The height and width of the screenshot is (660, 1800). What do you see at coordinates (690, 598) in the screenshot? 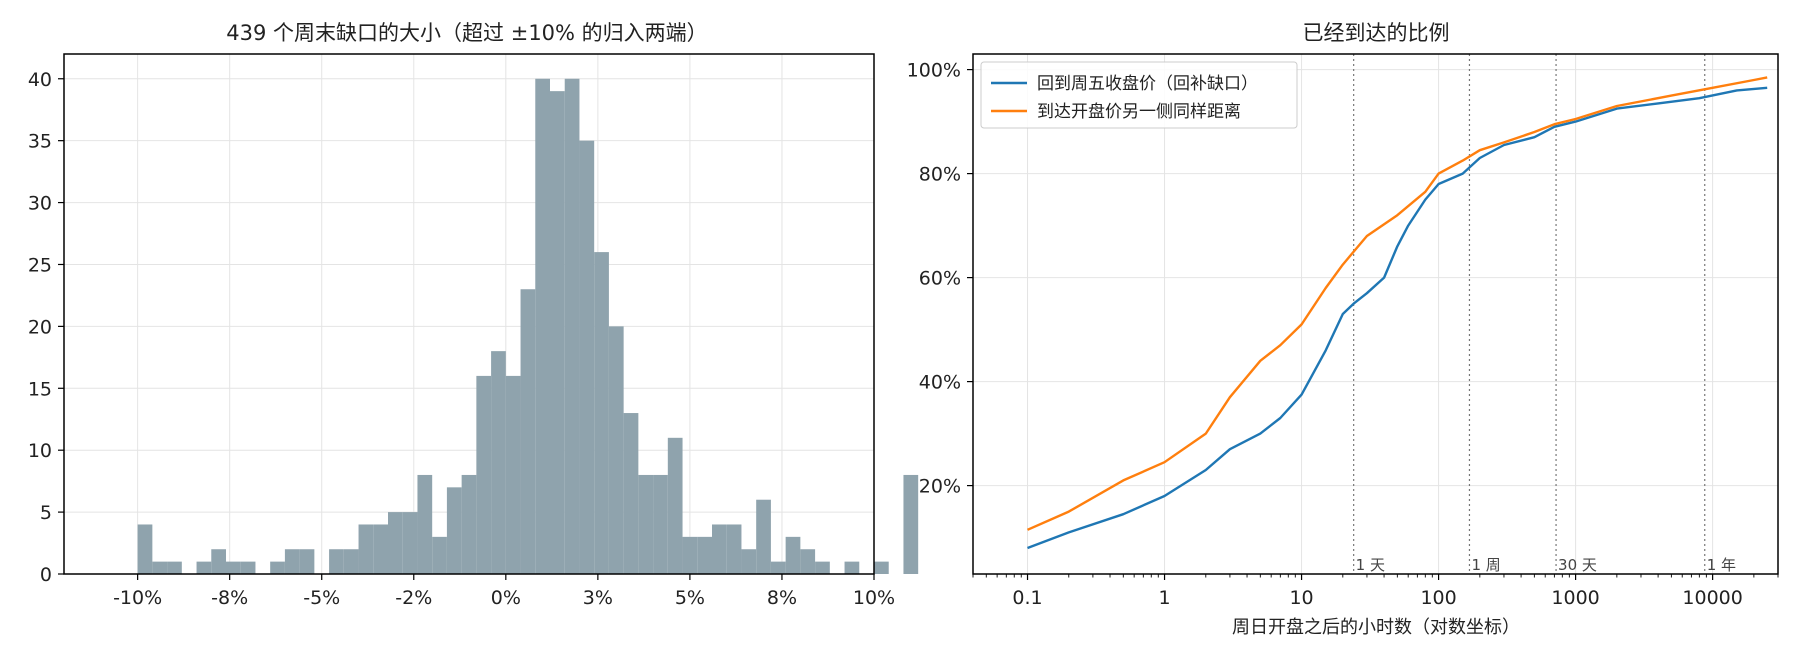
I see `x-tick-label: 5%` at bounding box center [690, 598].